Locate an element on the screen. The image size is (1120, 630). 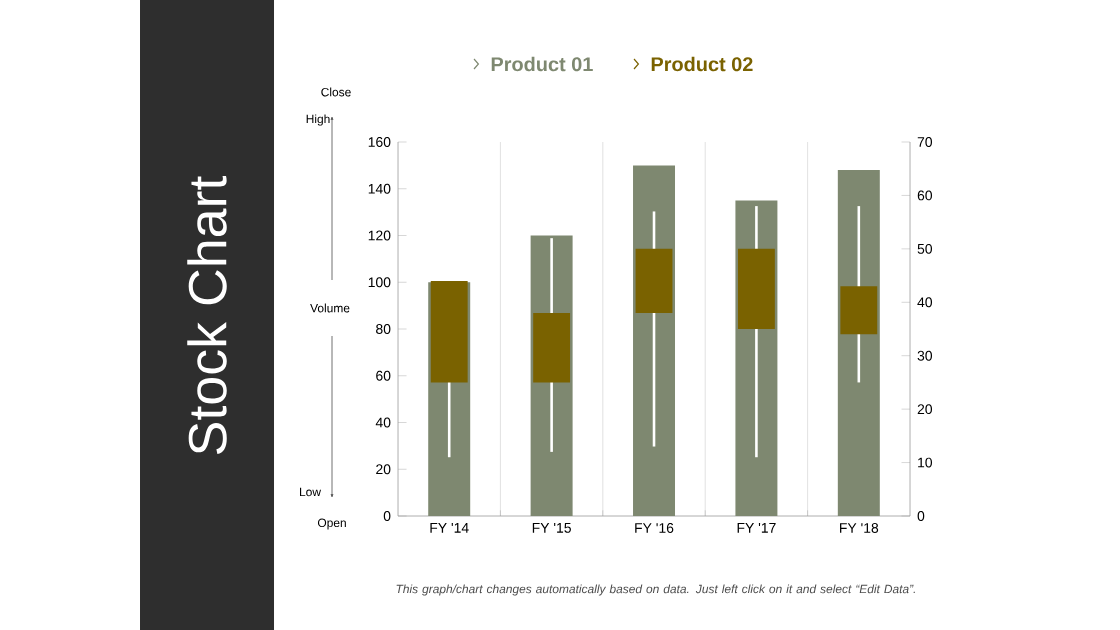
text: Stock Chart is located at coordinates (207, 315).